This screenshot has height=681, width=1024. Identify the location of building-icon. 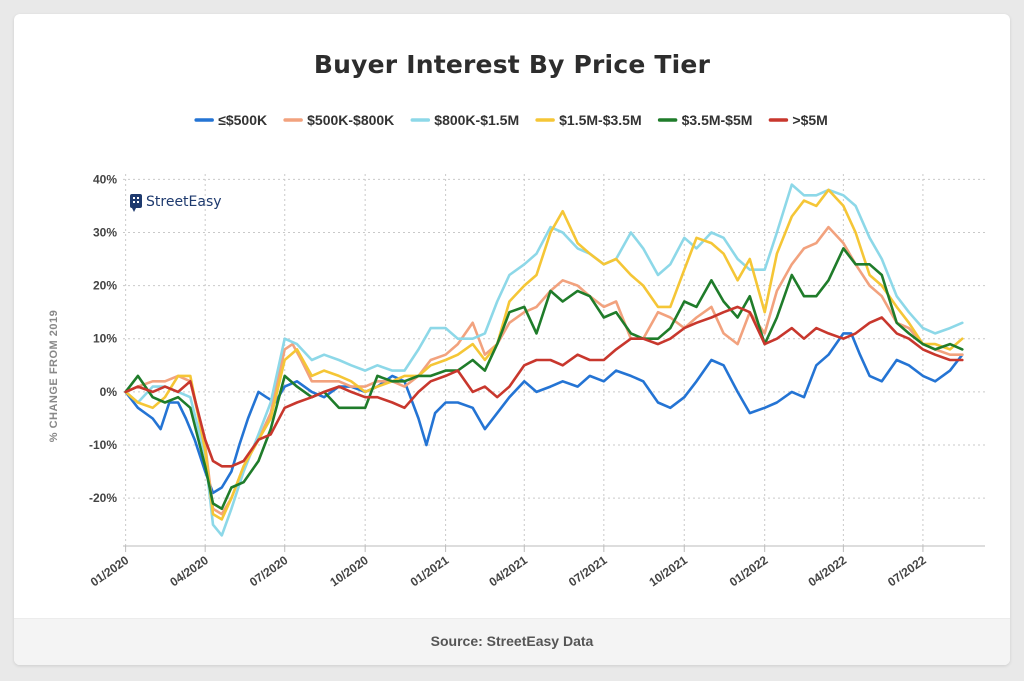
(136, 203).